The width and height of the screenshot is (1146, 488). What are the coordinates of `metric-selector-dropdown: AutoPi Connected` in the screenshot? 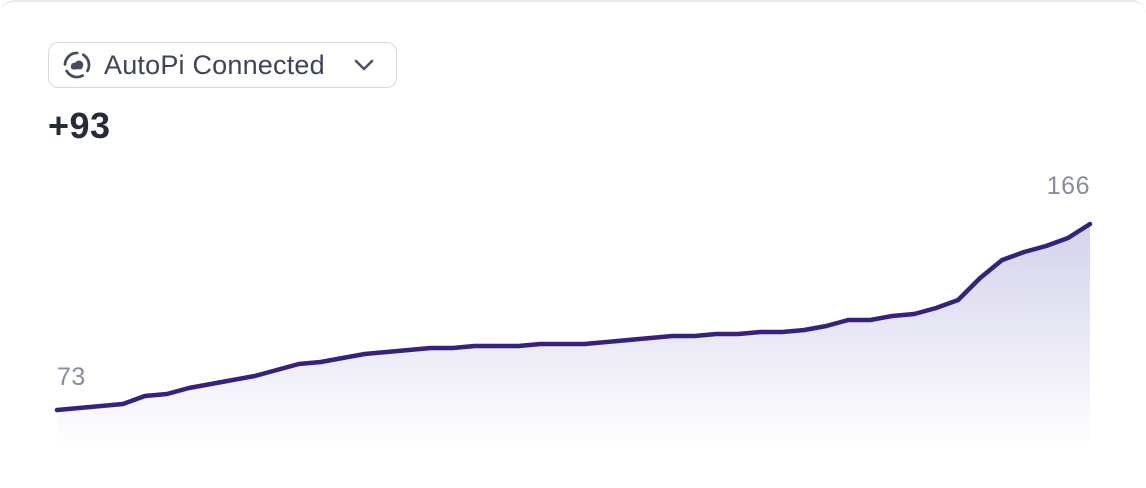 It's located at (222, 65).